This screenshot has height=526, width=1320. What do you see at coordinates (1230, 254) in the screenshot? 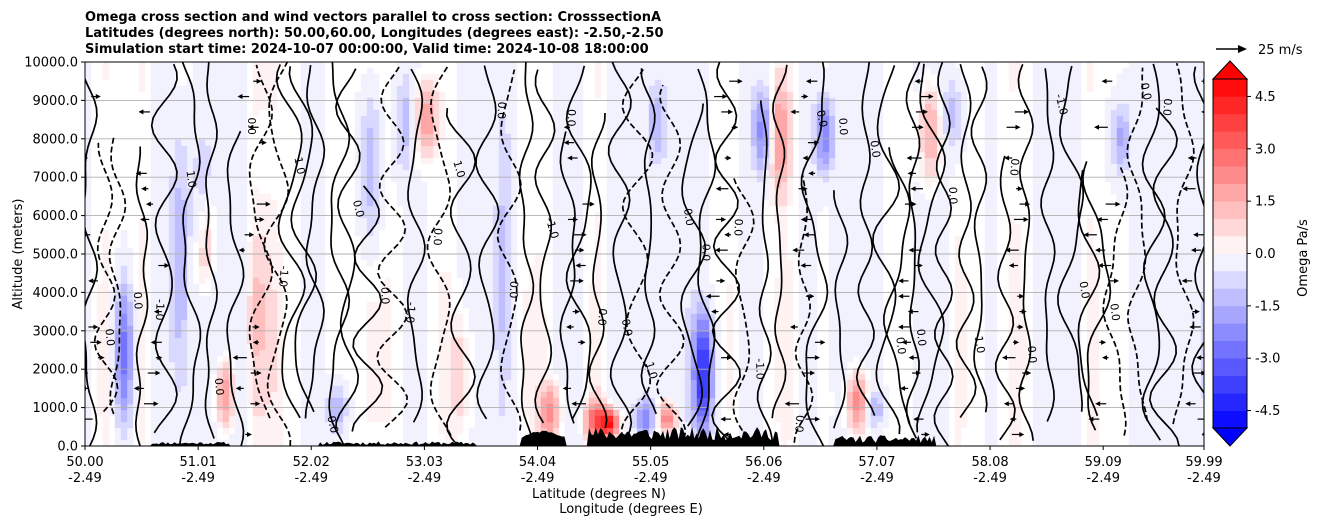
I see `colorbar-segments` at bounding box center [1230, 254].